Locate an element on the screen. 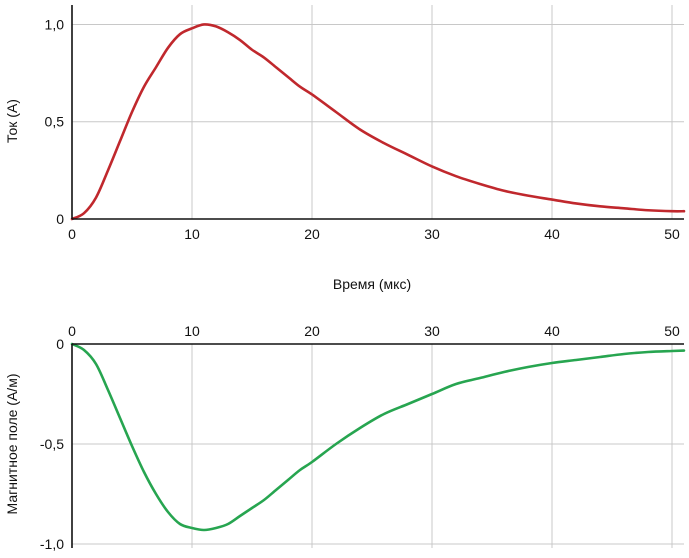 The height and width of the screenshot is (558, 689). field-y-axis-label: Магнитное поле (А/м) is located at coordinates (12, 444).